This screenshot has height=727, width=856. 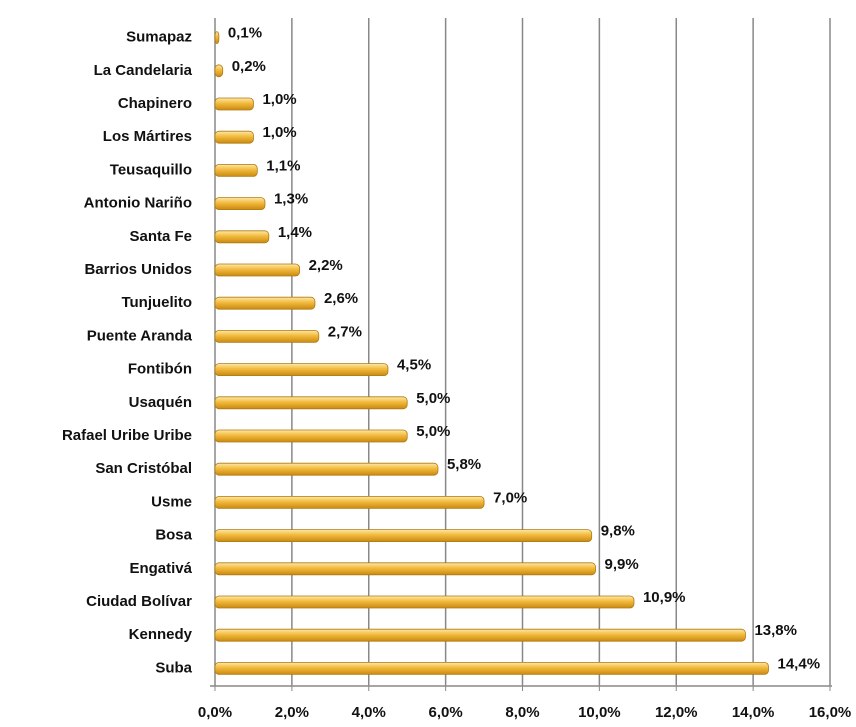 What do you see at coordinates (676, 712) in the screenshot?
I see `x-tick-label: 12,0%` at bounding box center [676, 712].